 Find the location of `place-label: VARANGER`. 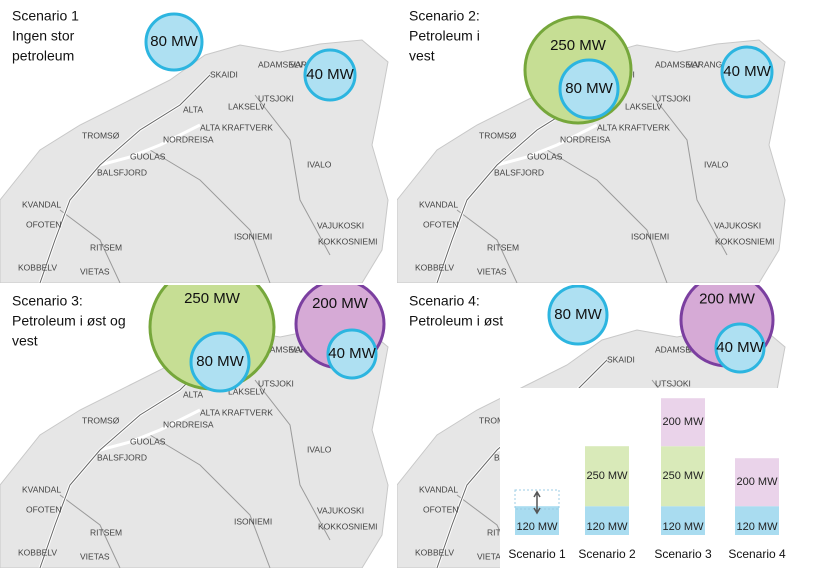

place-label: VARANGER is located at coordinates (710, 64).